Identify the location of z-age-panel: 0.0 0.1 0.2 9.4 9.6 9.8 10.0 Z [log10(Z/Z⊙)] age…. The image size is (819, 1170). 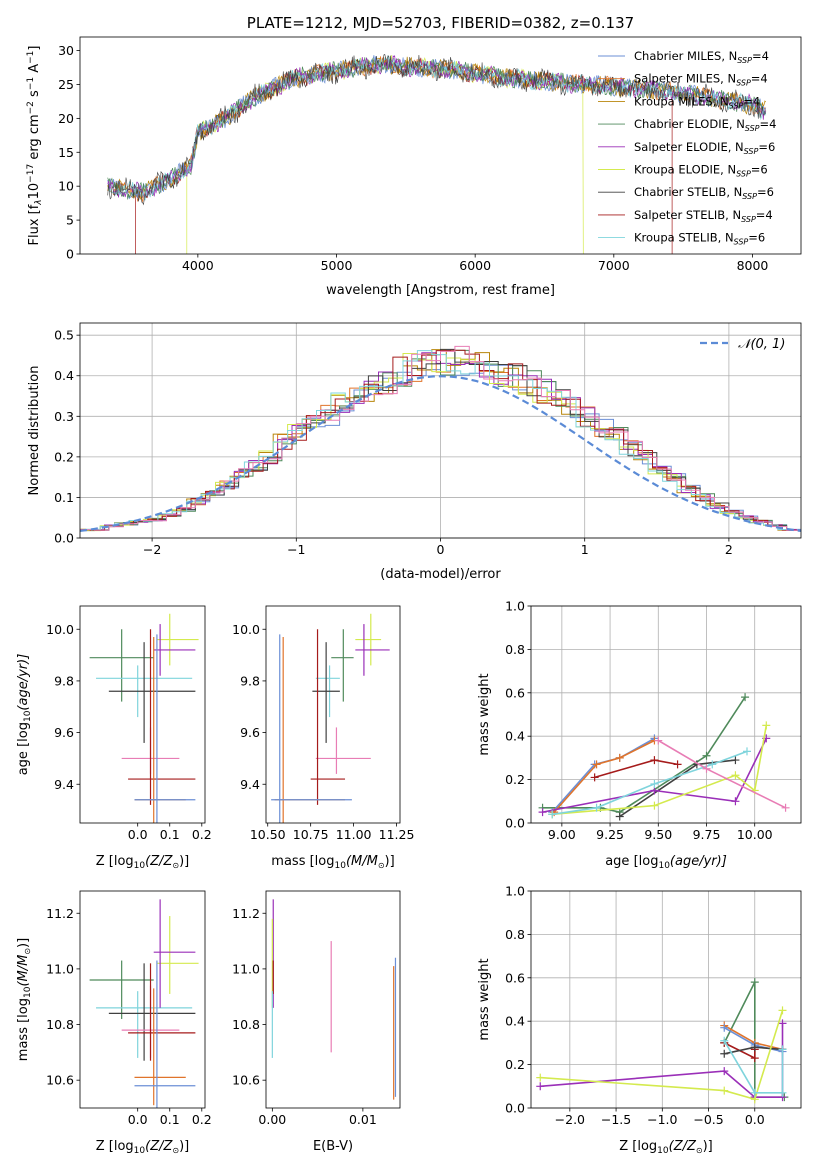
(114, 738).